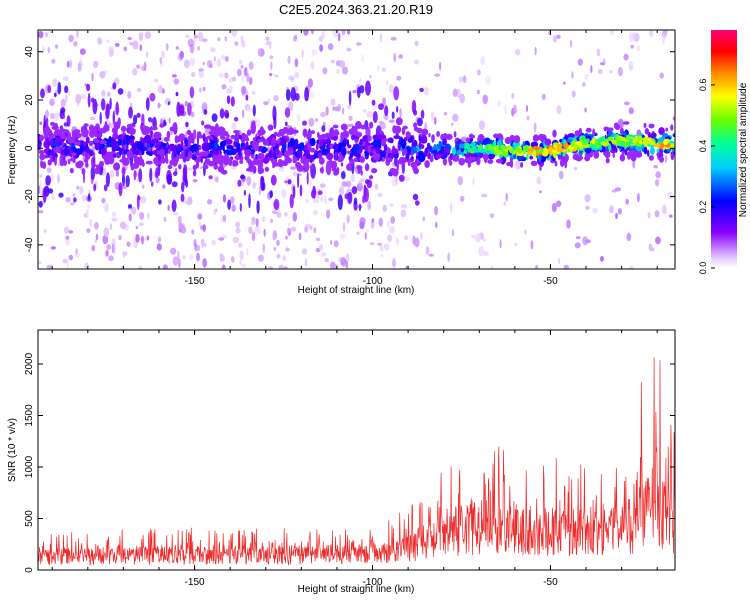  What do you see at coordinates (356, 9) in the screenshot?
I see `figure-title: C2E5.2024.363.21.20.R19` at bounding box center [356, 9].